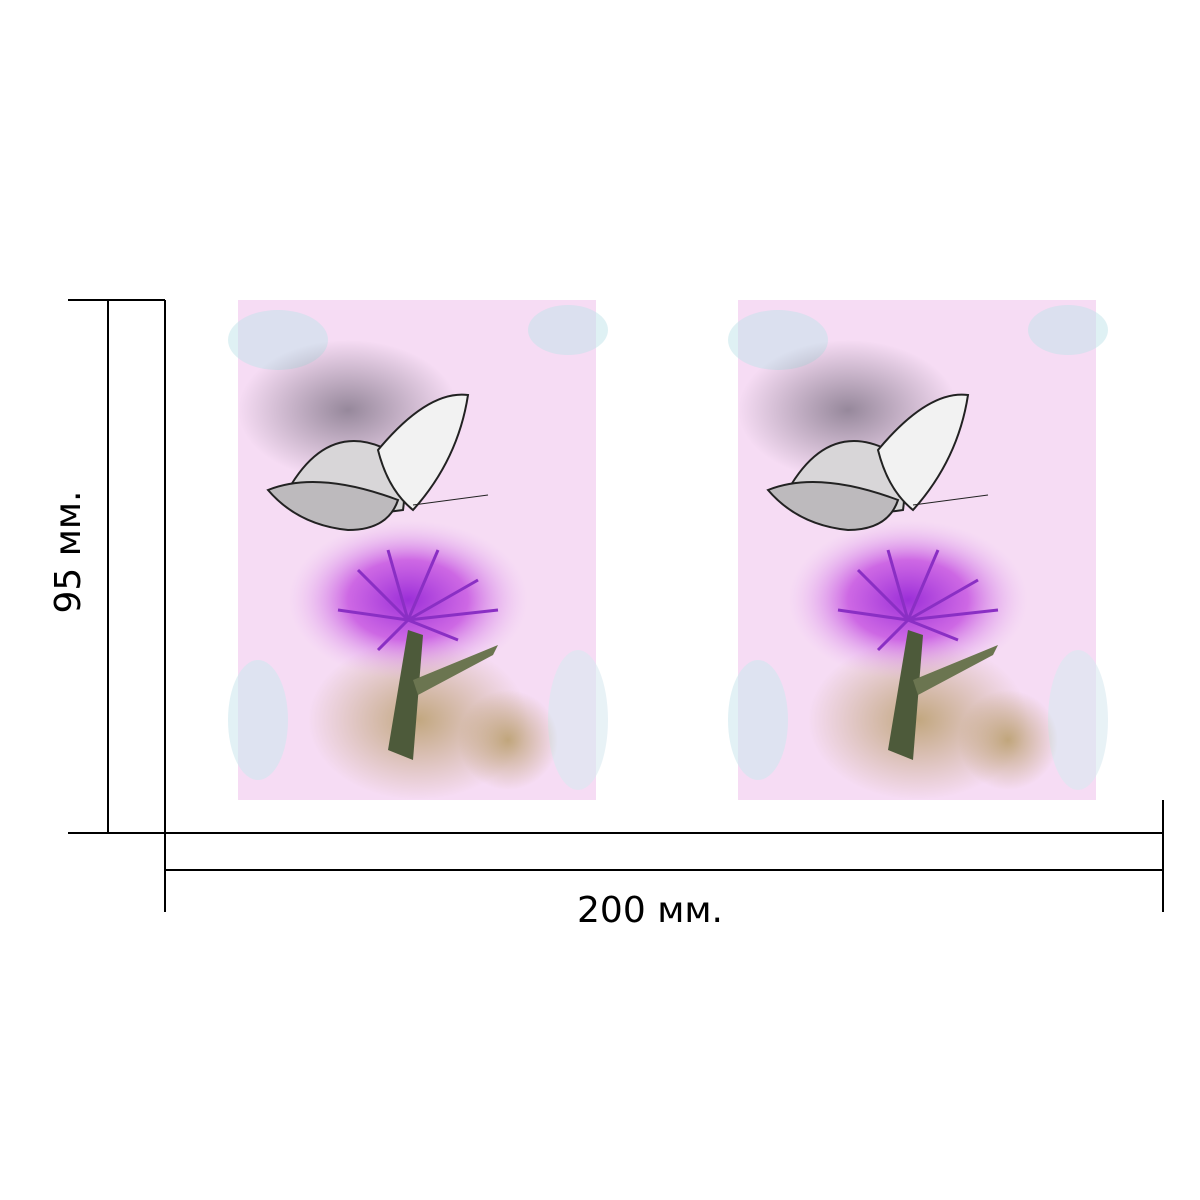  What do you see at coordinates (68, 551) in the screenshot?
I see `height-label: 95 мм.` at bounding box center [68, 551].